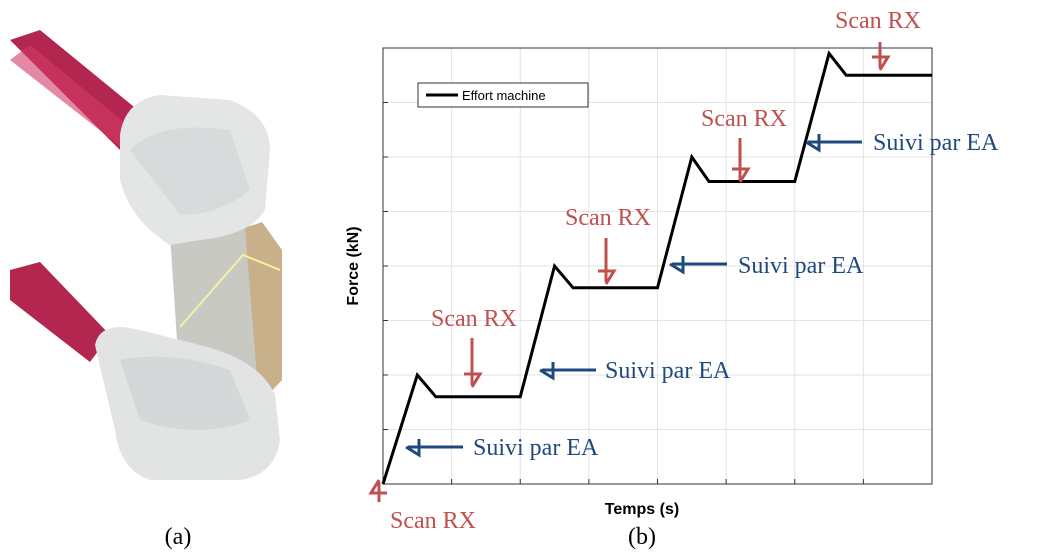 This screenshot has width=1046, height=555. I want to click on y-axis-label: Force (kN), so click(353, 265).